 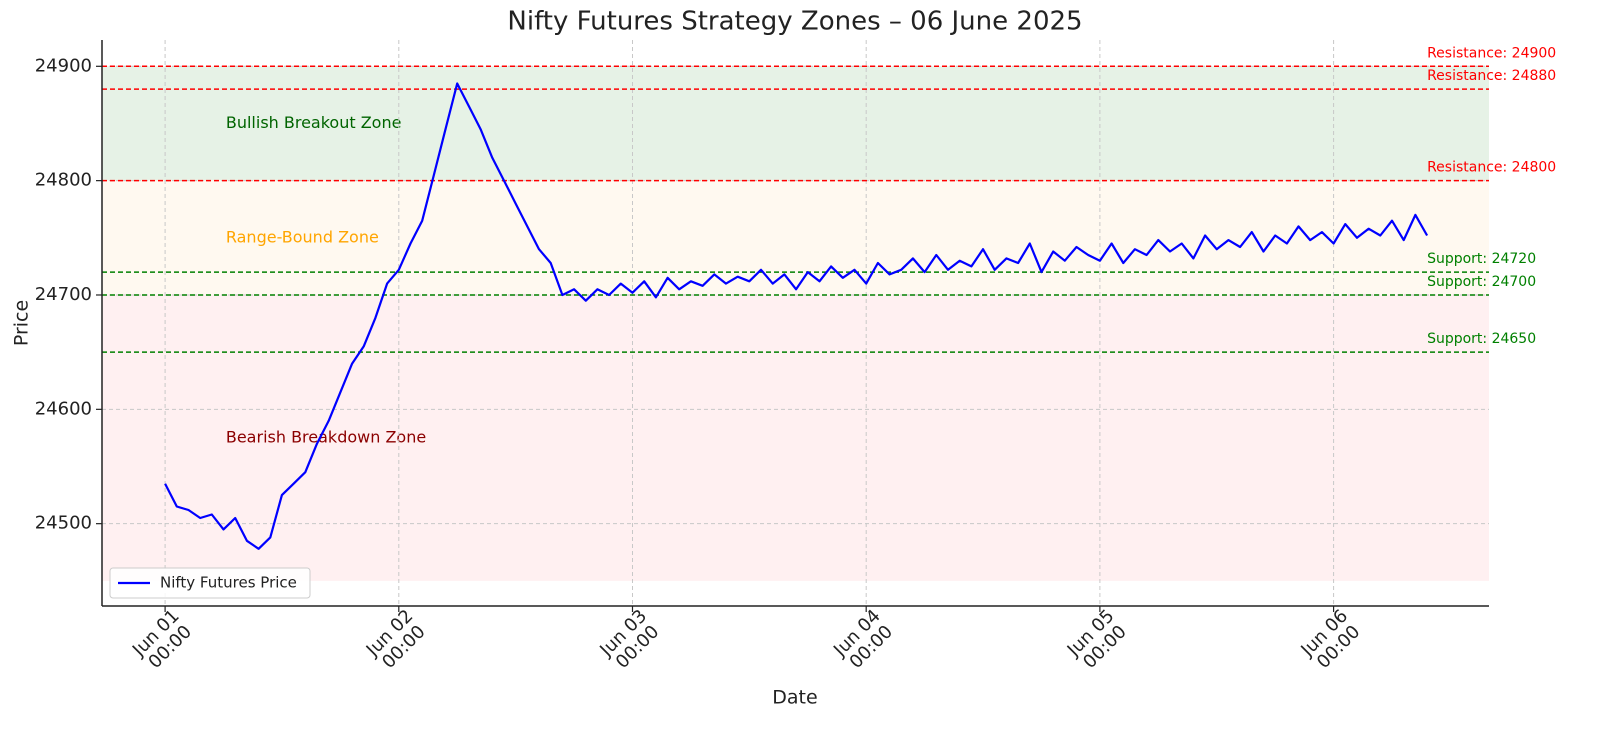 I want to click on level-label: Resistance: 24900, so click(x=1491, y=53).